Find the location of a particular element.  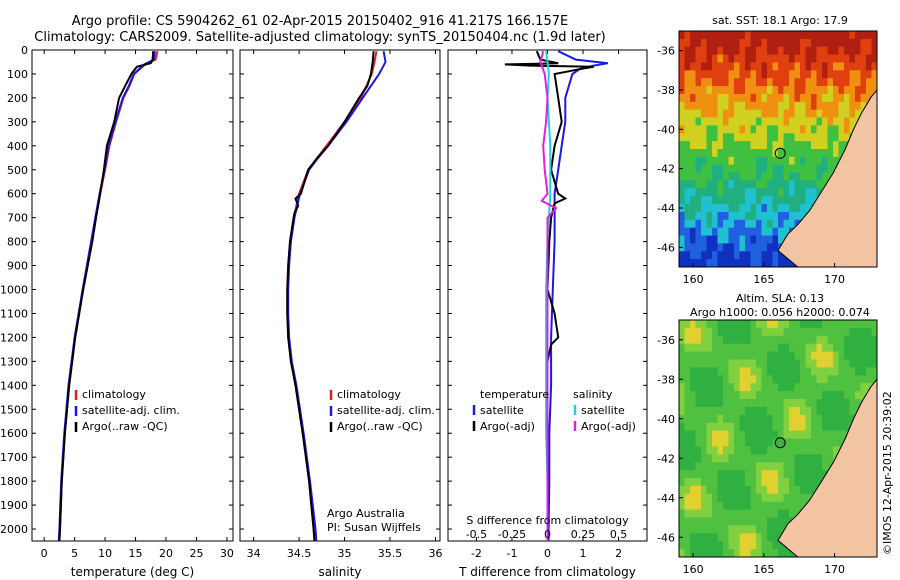

sst-map-title: sat. SST: 18.1 Argo: 17.9 is located at coordinates (780, 20).